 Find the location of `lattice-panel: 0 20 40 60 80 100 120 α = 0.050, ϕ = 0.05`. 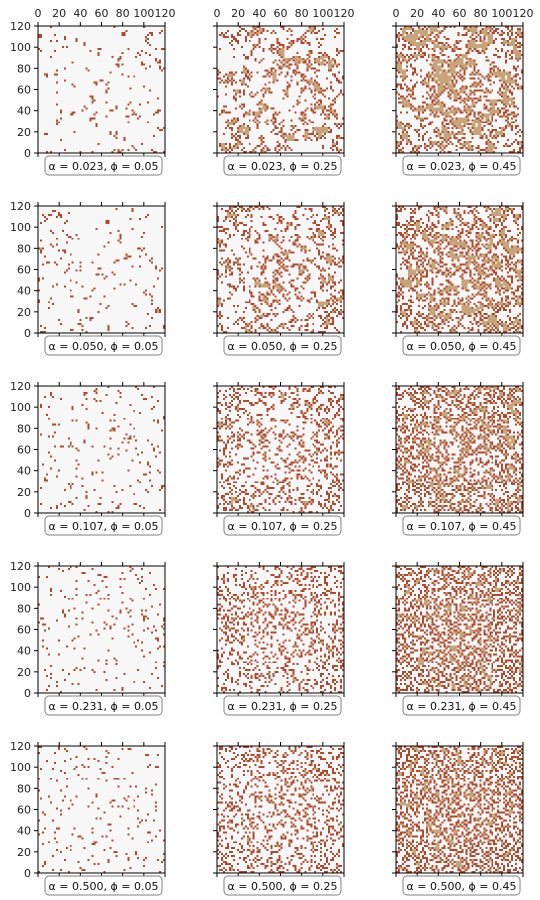

lattice-panel: 0 20 40 60 80 100 120 α = 0.050, ϕ = 0.05 is located at coordinates (88, 278).